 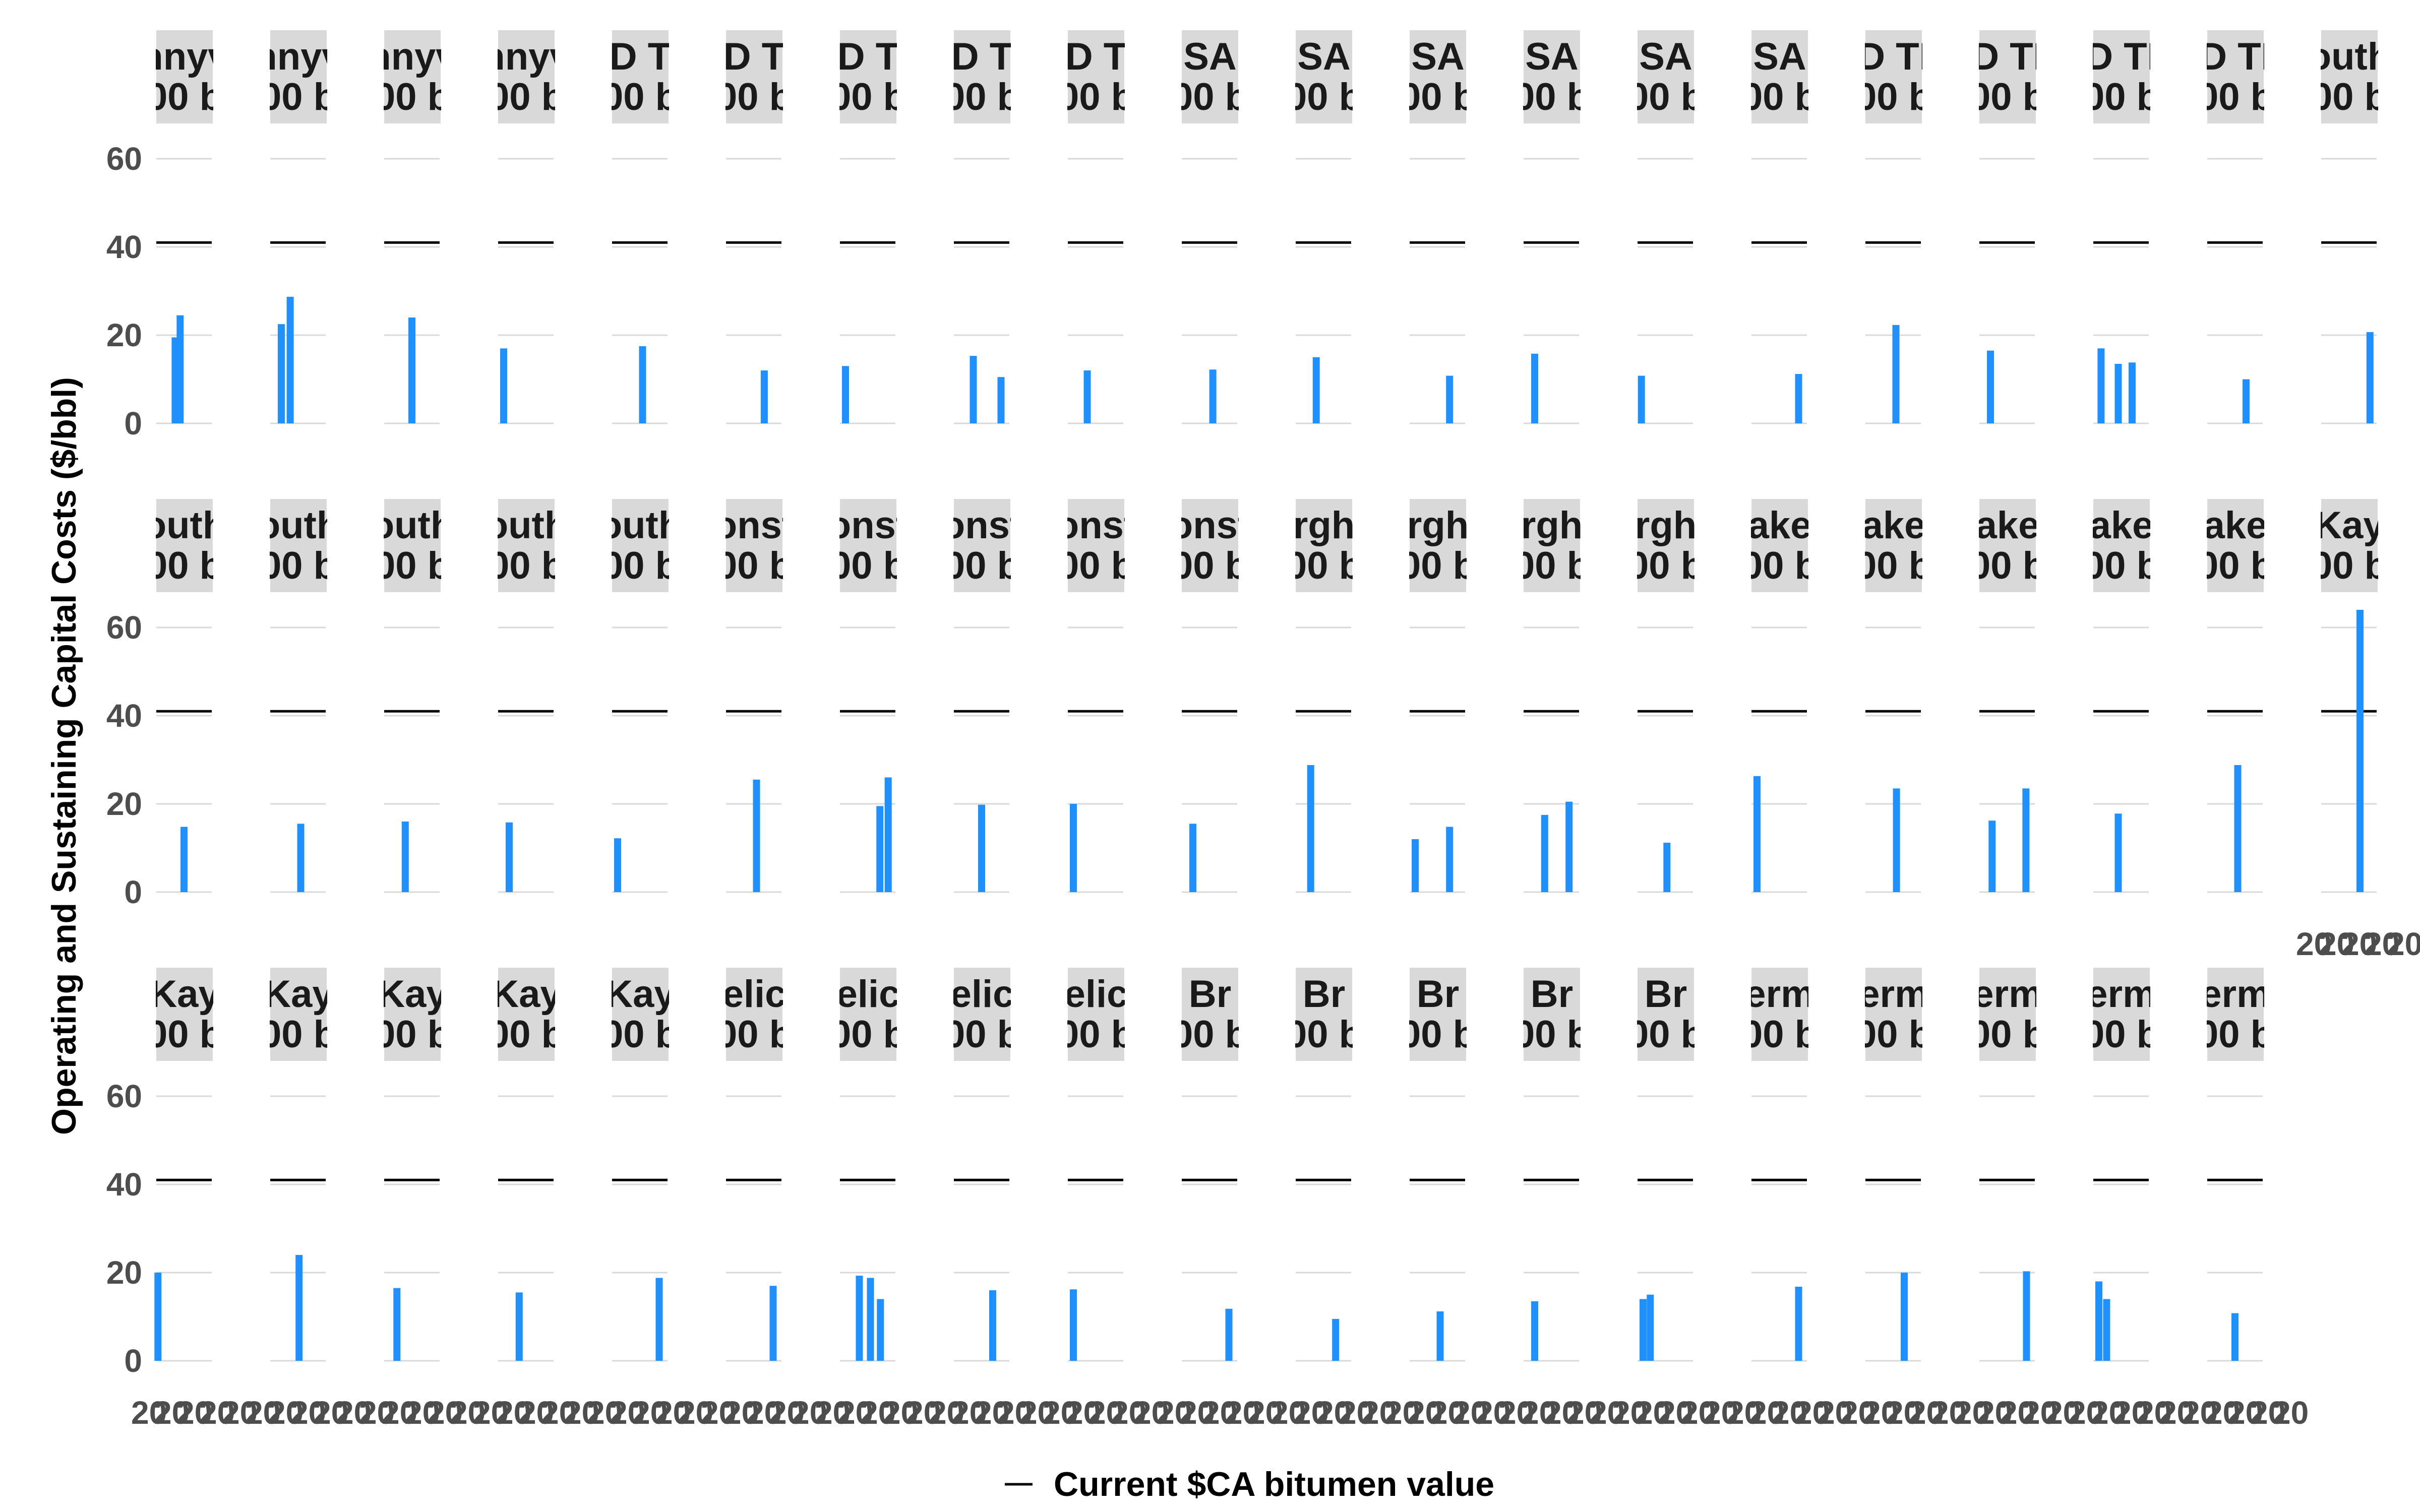 What do you see at coordinates (1666, 525) in the screenshot?
I see `facet-strip-text: rgh` at bounding box center [1666, 525].